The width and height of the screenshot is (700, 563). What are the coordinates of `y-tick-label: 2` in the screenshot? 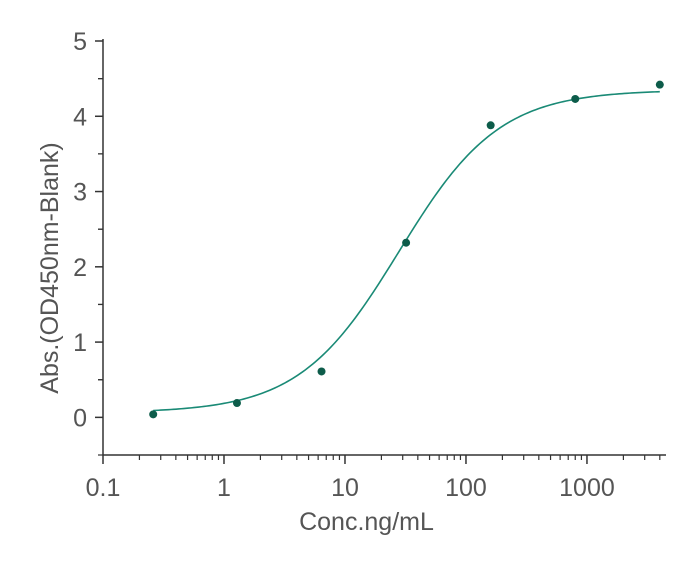 It's located at (80, 268).